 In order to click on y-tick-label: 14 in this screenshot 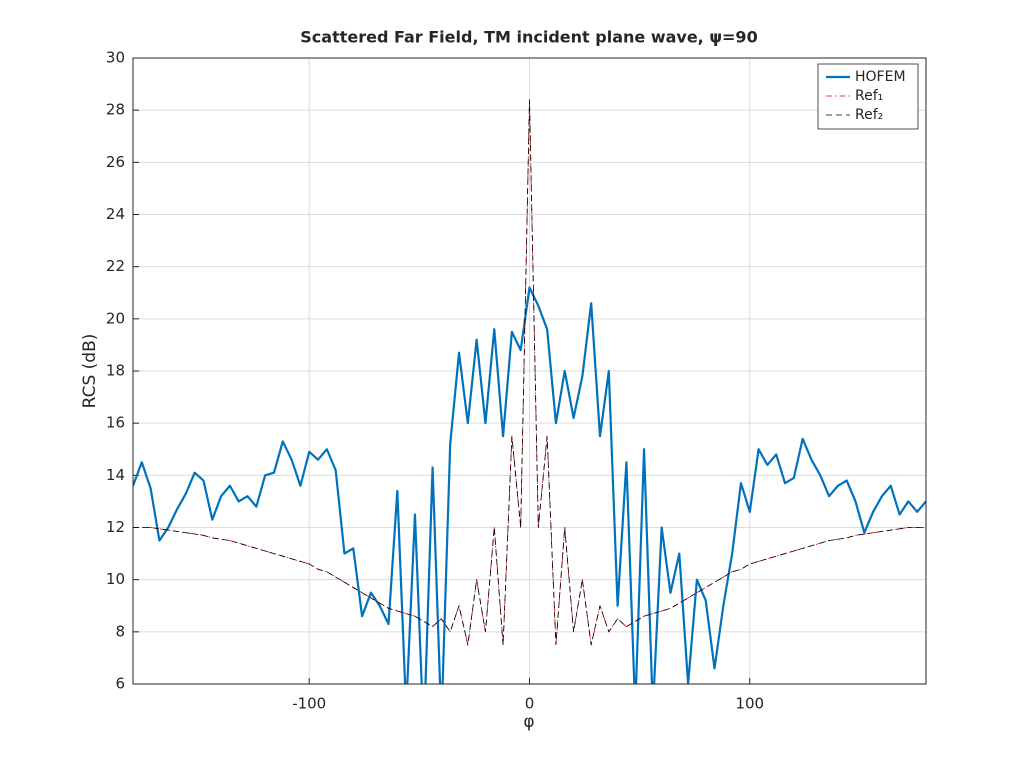, I will do `click(115, 475)`.